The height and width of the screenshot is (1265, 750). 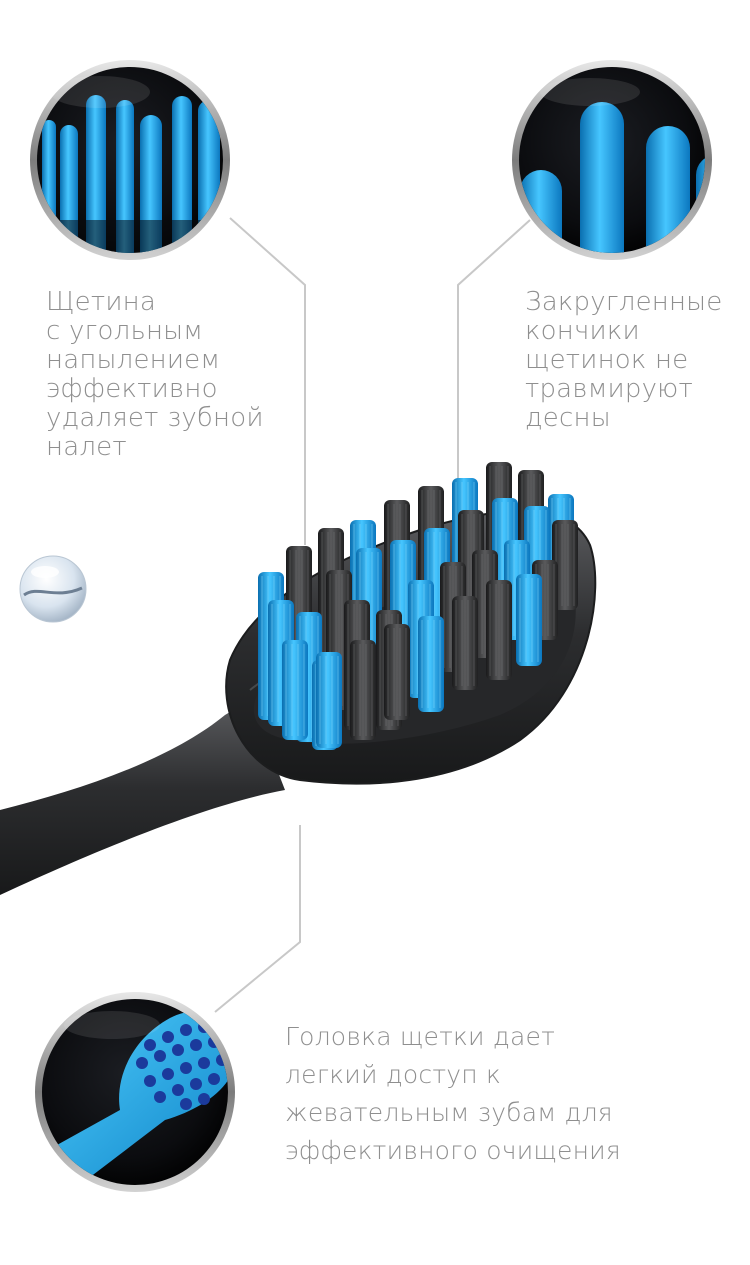 I want to click on connector-line-charcoal, so click(x=267, y=381).